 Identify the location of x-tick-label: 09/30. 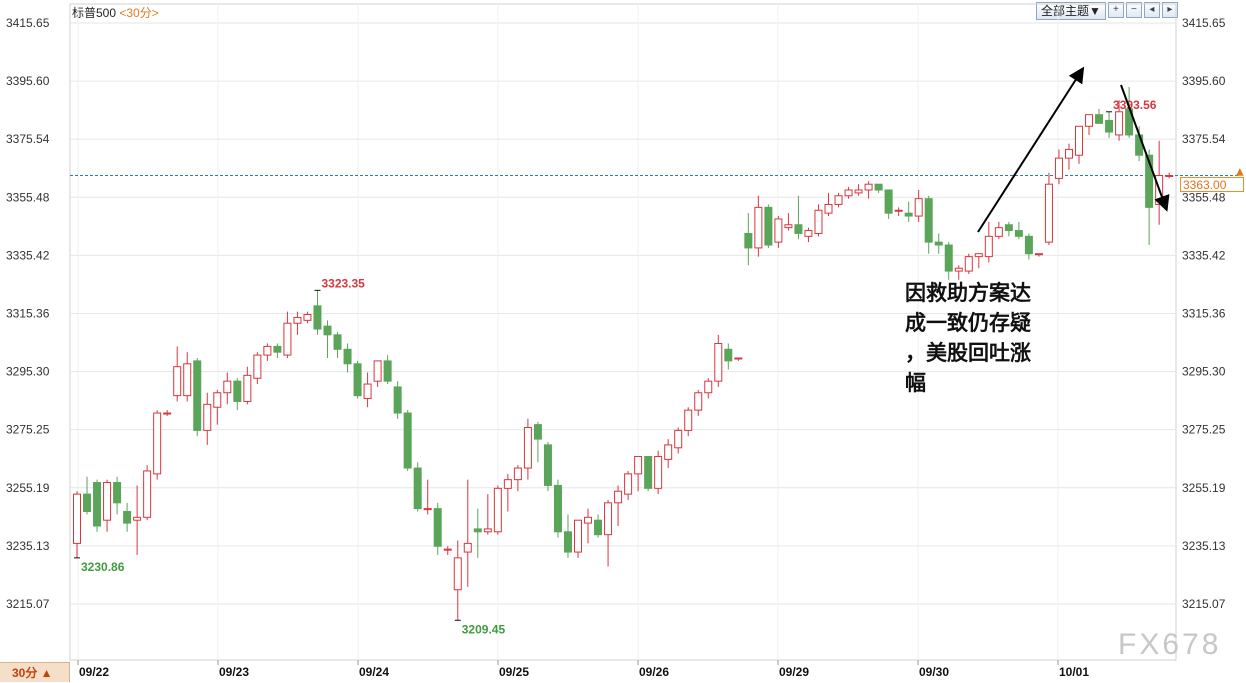
(934, 672).